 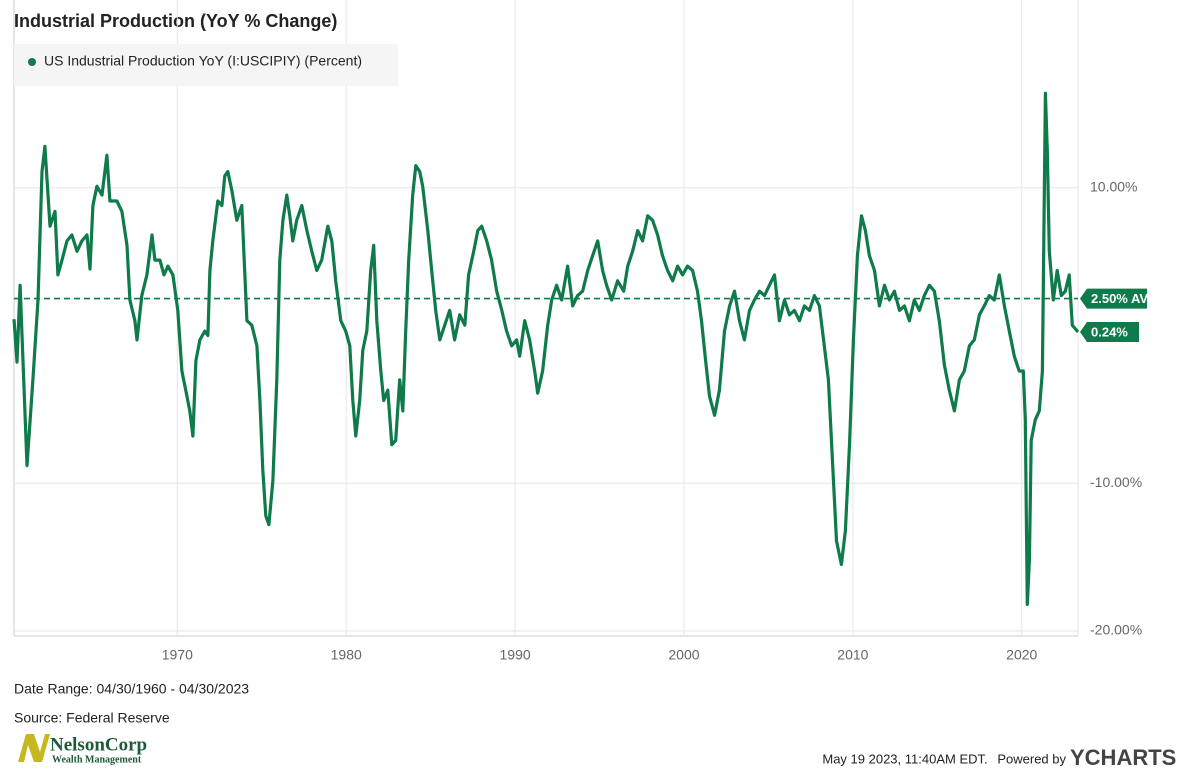 I want to click on chart-title: Industrial Production (YoY % Change), so click(x=175, y=21).